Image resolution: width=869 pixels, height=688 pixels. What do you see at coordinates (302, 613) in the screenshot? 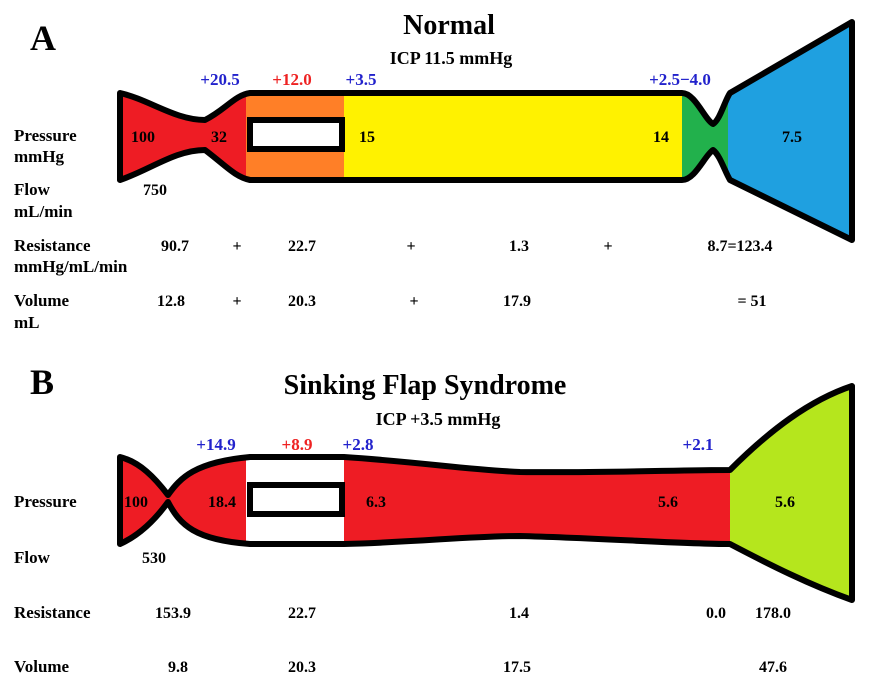
I see `panel-b-resistance-2: 22.7` at bounding box center [302, 613].